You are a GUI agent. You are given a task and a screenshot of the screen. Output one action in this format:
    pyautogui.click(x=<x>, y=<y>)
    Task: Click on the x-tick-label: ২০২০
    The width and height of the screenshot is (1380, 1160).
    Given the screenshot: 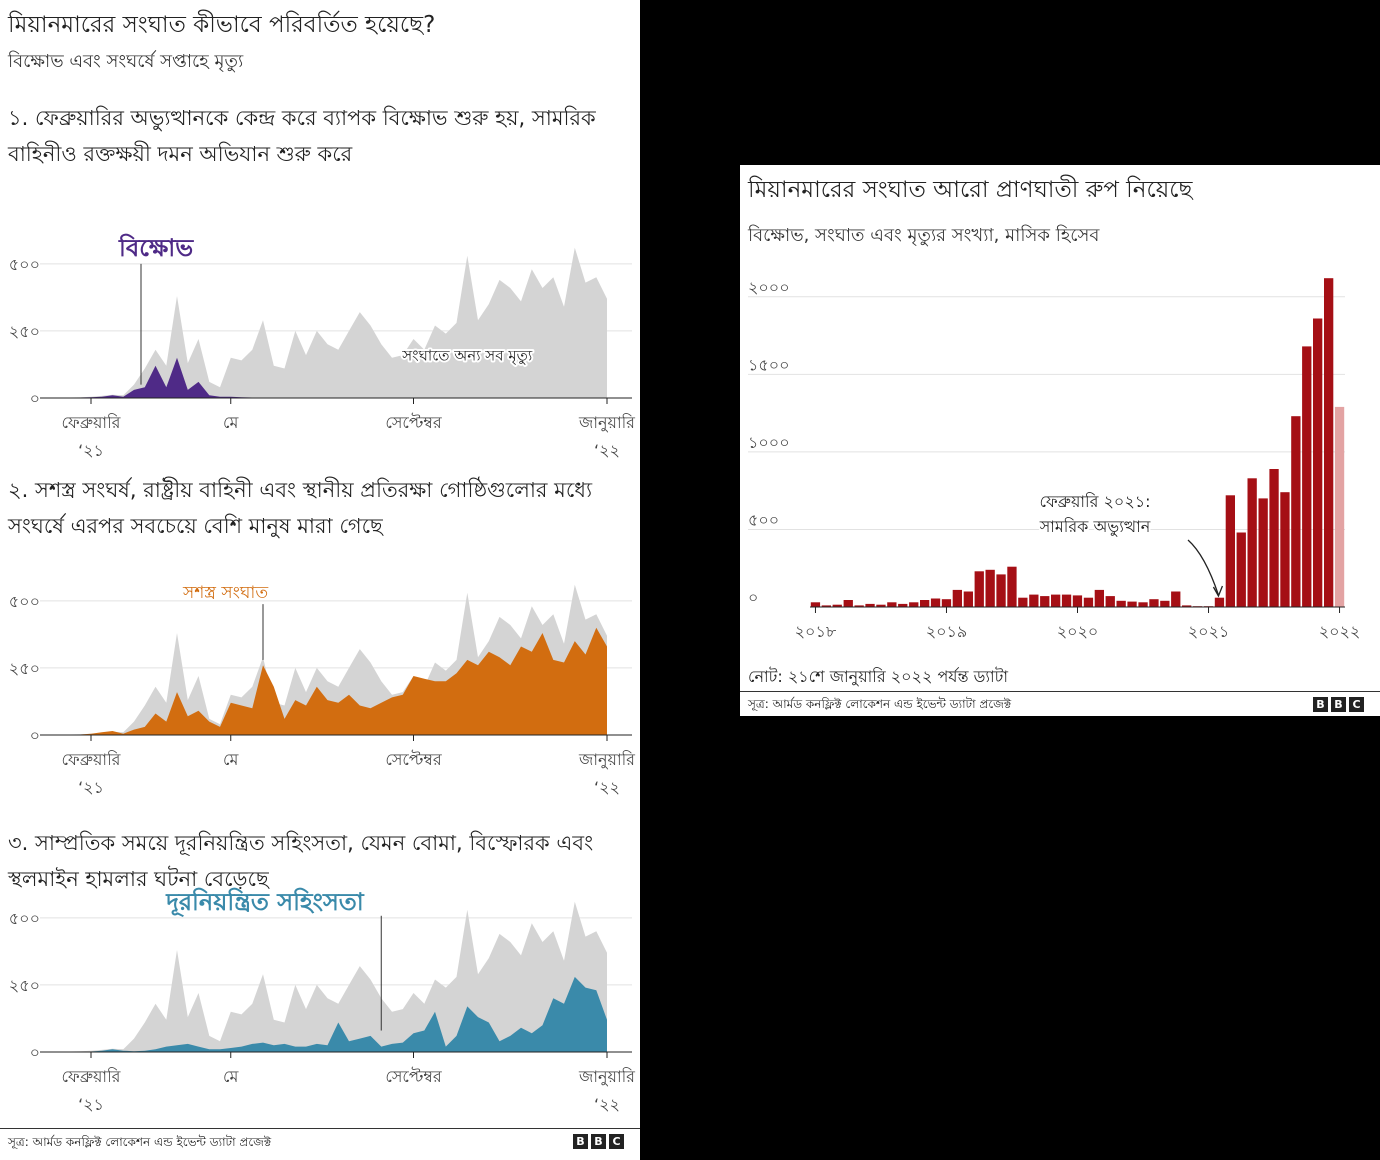 What is the action you would take?
    pyautogui.click(x=1078, y=631)
    